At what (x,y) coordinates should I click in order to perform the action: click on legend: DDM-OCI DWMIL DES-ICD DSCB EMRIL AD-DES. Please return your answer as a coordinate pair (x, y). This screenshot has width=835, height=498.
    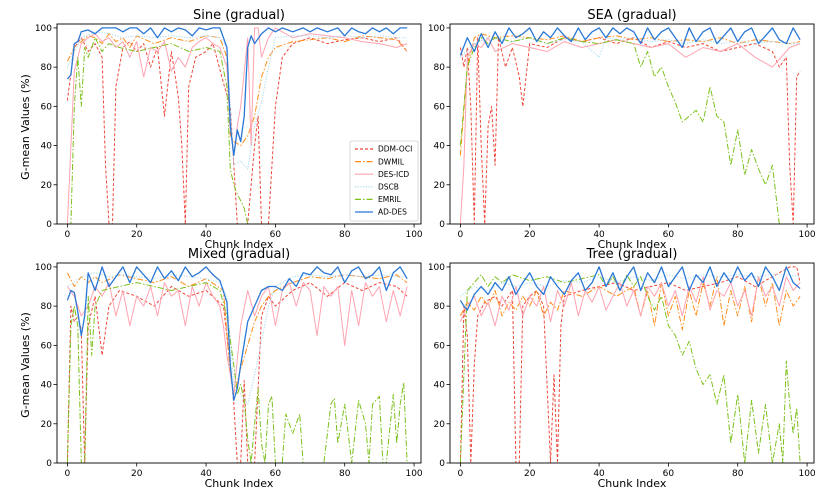
    Looking at the image, I should click on (384, 181).